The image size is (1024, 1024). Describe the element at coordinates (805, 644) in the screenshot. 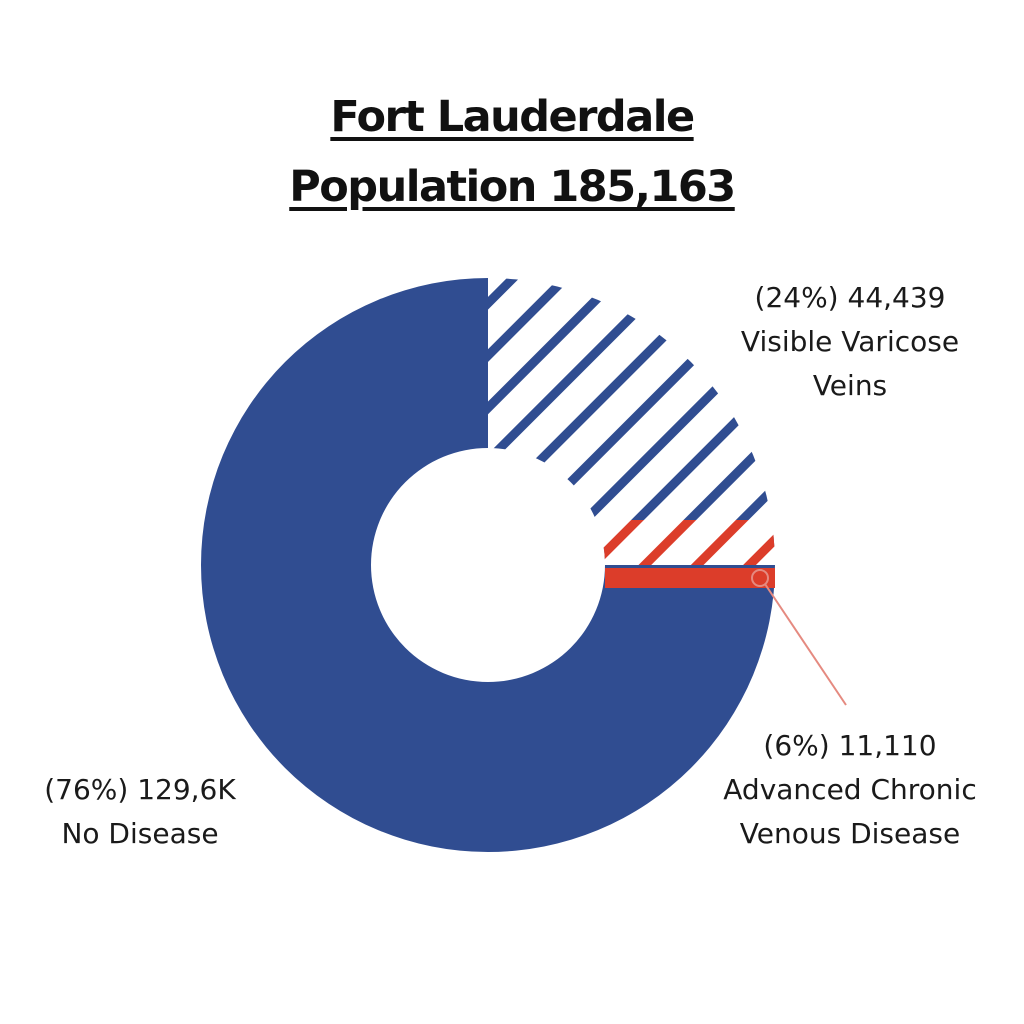

I see `leader-line` at that location.